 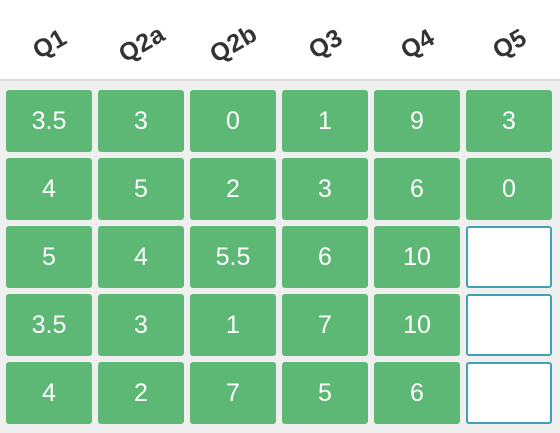 What do you see at coordinates (49, 189) in the screenshot?
I see `score-cell-q1-row2: 4` at bounding box center [49, 189].